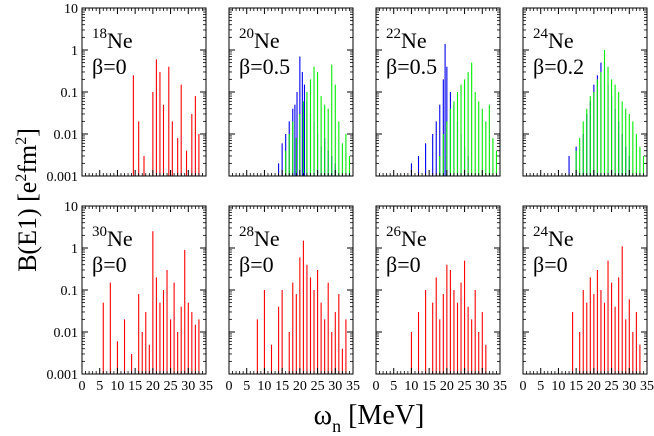 Image resolution: width=654 pixels, height=436 pixels. Describe the element at coordinates (246, 232) in the screenshot. I see `mass-number: 28` at that location.